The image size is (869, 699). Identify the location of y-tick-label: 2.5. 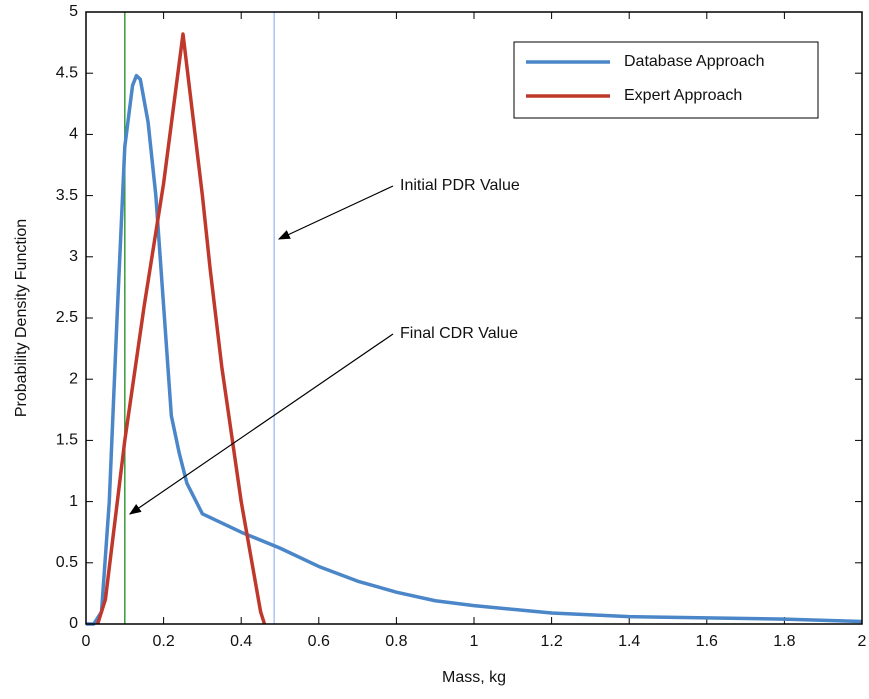
(67, 317).